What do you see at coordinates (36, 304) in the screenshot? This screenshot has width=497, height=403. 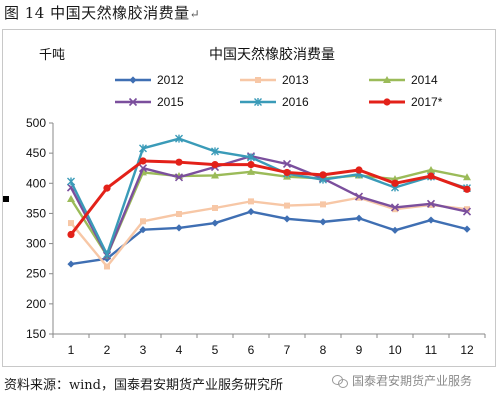 I see `y-tick-label: 200` at bounding box center [36, 304].